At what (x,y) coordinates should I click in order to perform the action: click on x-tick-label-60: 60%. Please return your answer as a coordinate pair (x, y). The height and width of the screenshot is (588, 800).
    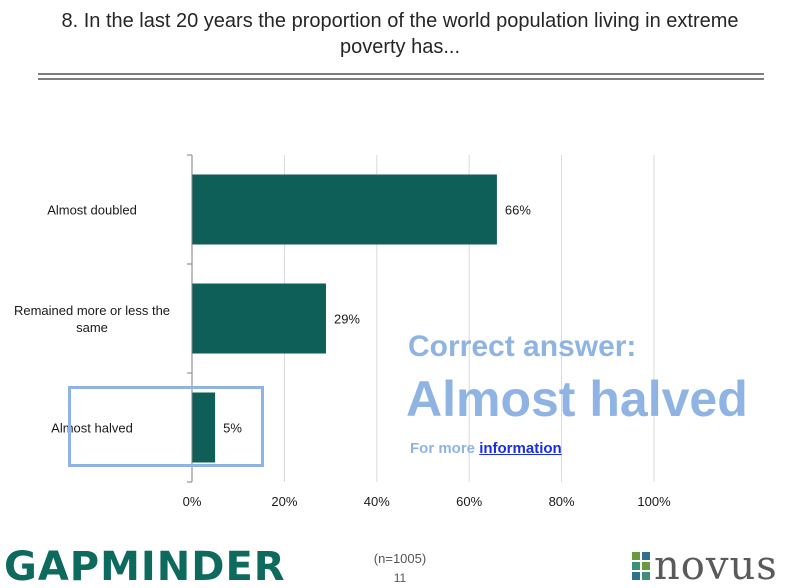
    Looking at the image, I should click on (469, 501).